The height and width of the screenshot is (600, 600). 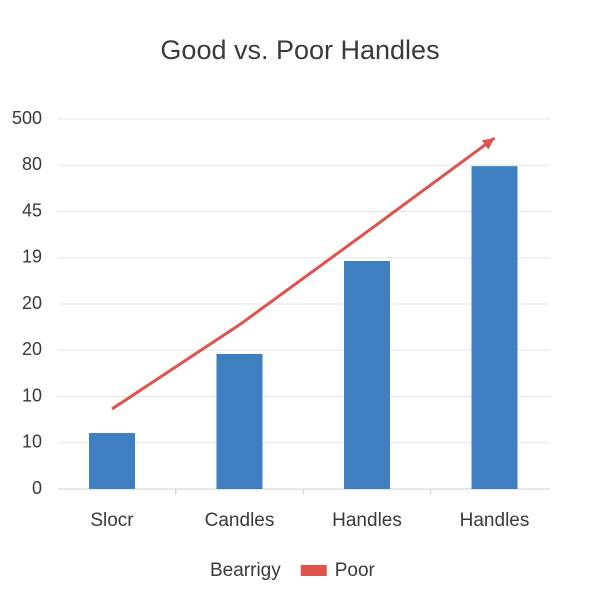 What do you see at coordinates (27, 118) in the screenshot?
I see `y-tick-label: 500` at bounding box center [27, 118].